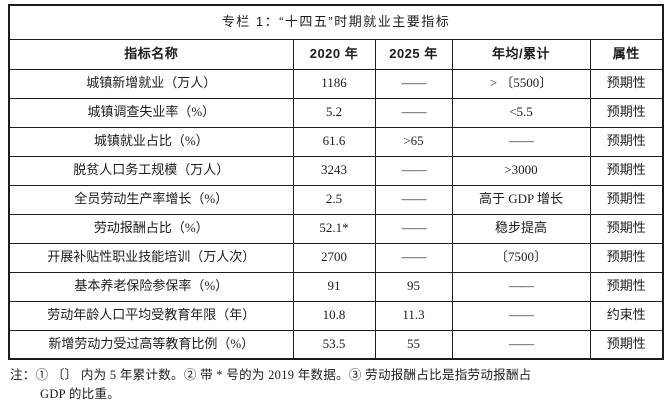 This screenshot has height=404, width=670. What do you see at coordinates (626, 315) in the screenshot?
I see `cell-attribute: 约束性` at bounding box center [626, 315].